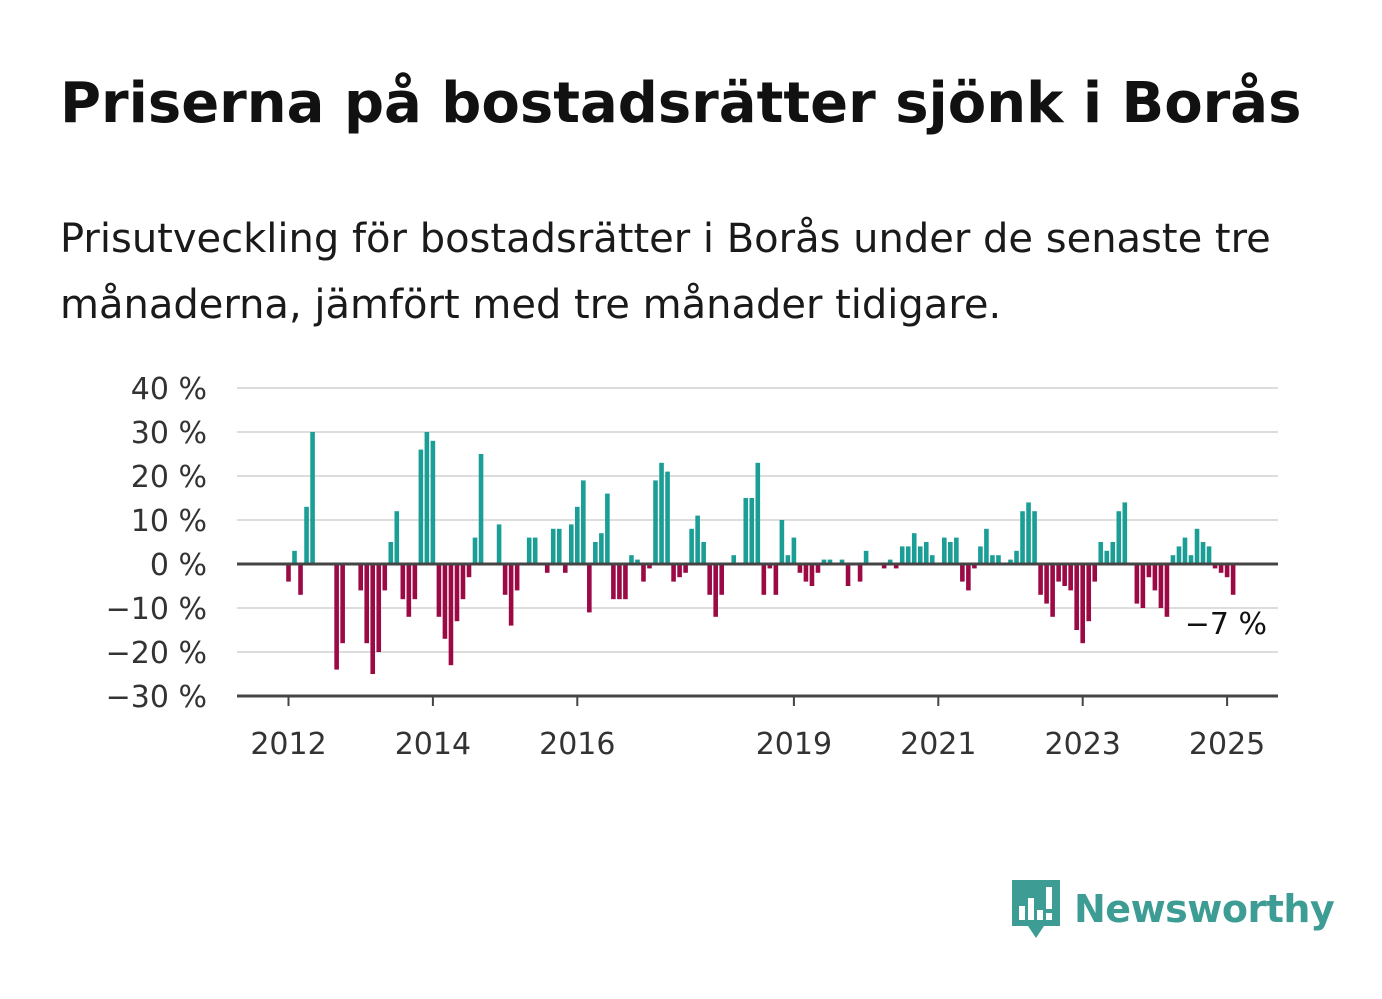  What do you see at coordinates (1083, 744) in the screenshot?
I see `x-tick-label: 2023` at bounding box center [1083, 744].